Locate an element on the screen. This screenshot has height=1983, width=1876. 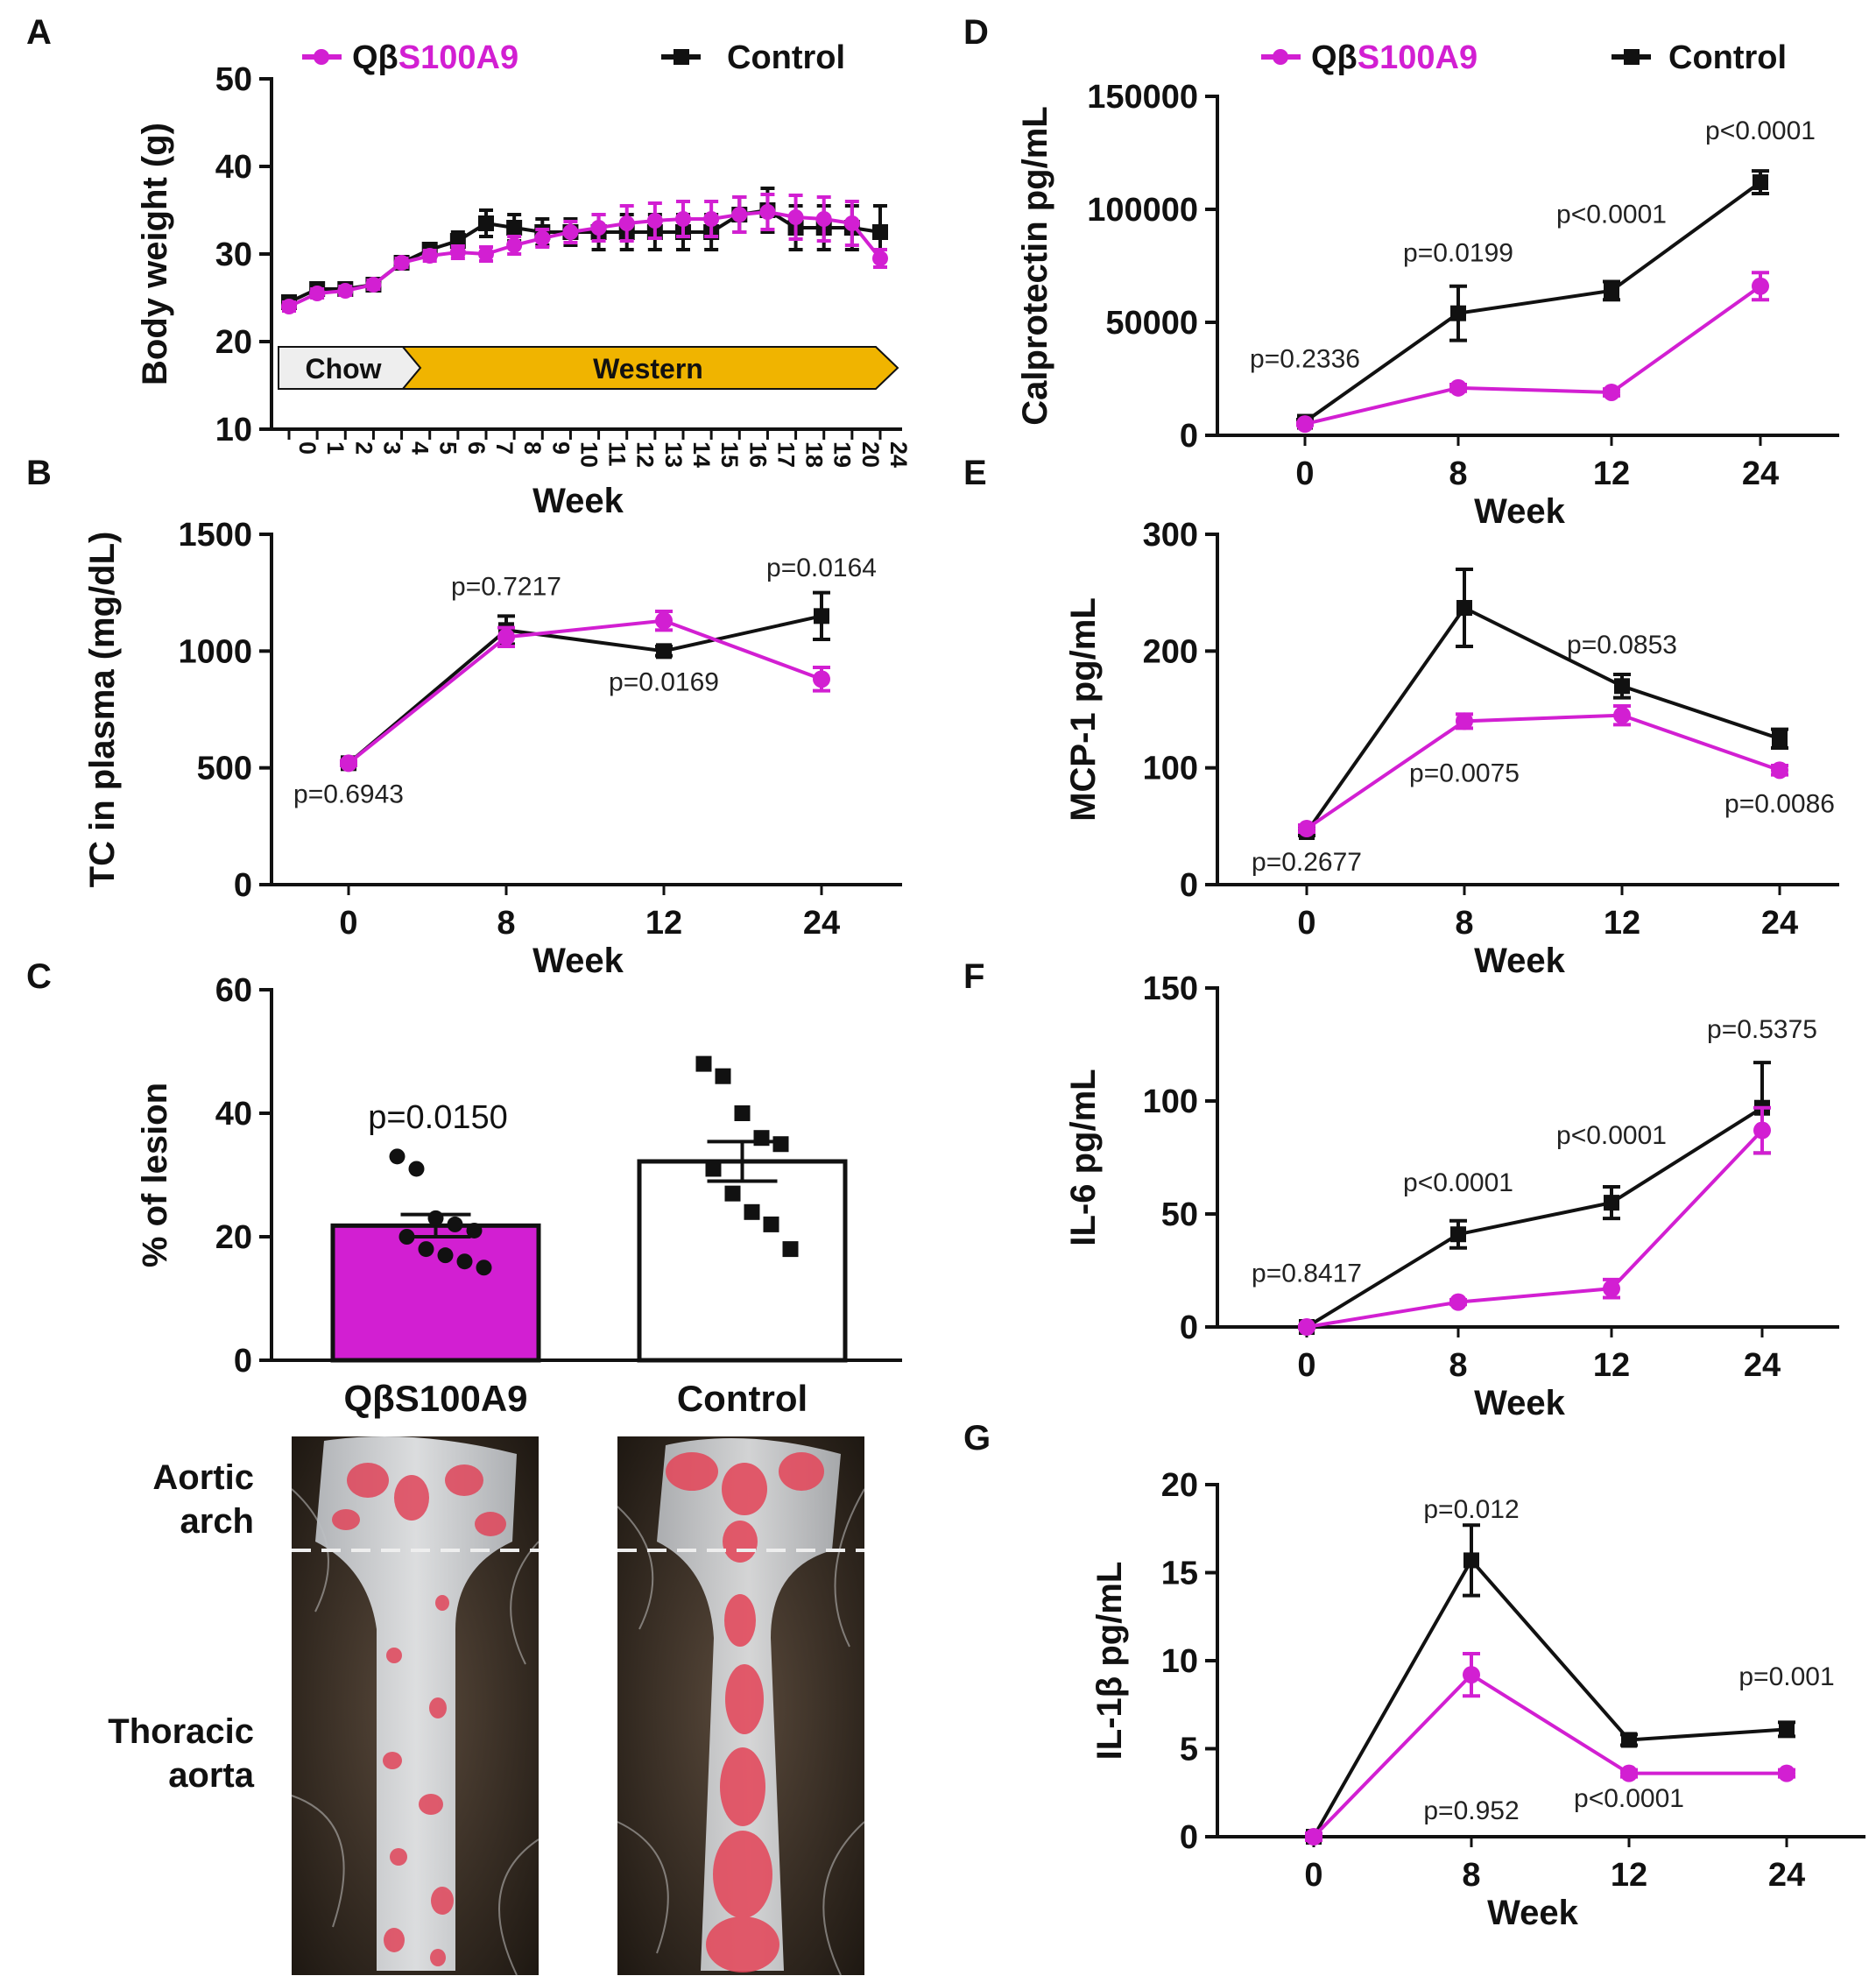
aorta-photo-control is located at coordinates (741, 1706).